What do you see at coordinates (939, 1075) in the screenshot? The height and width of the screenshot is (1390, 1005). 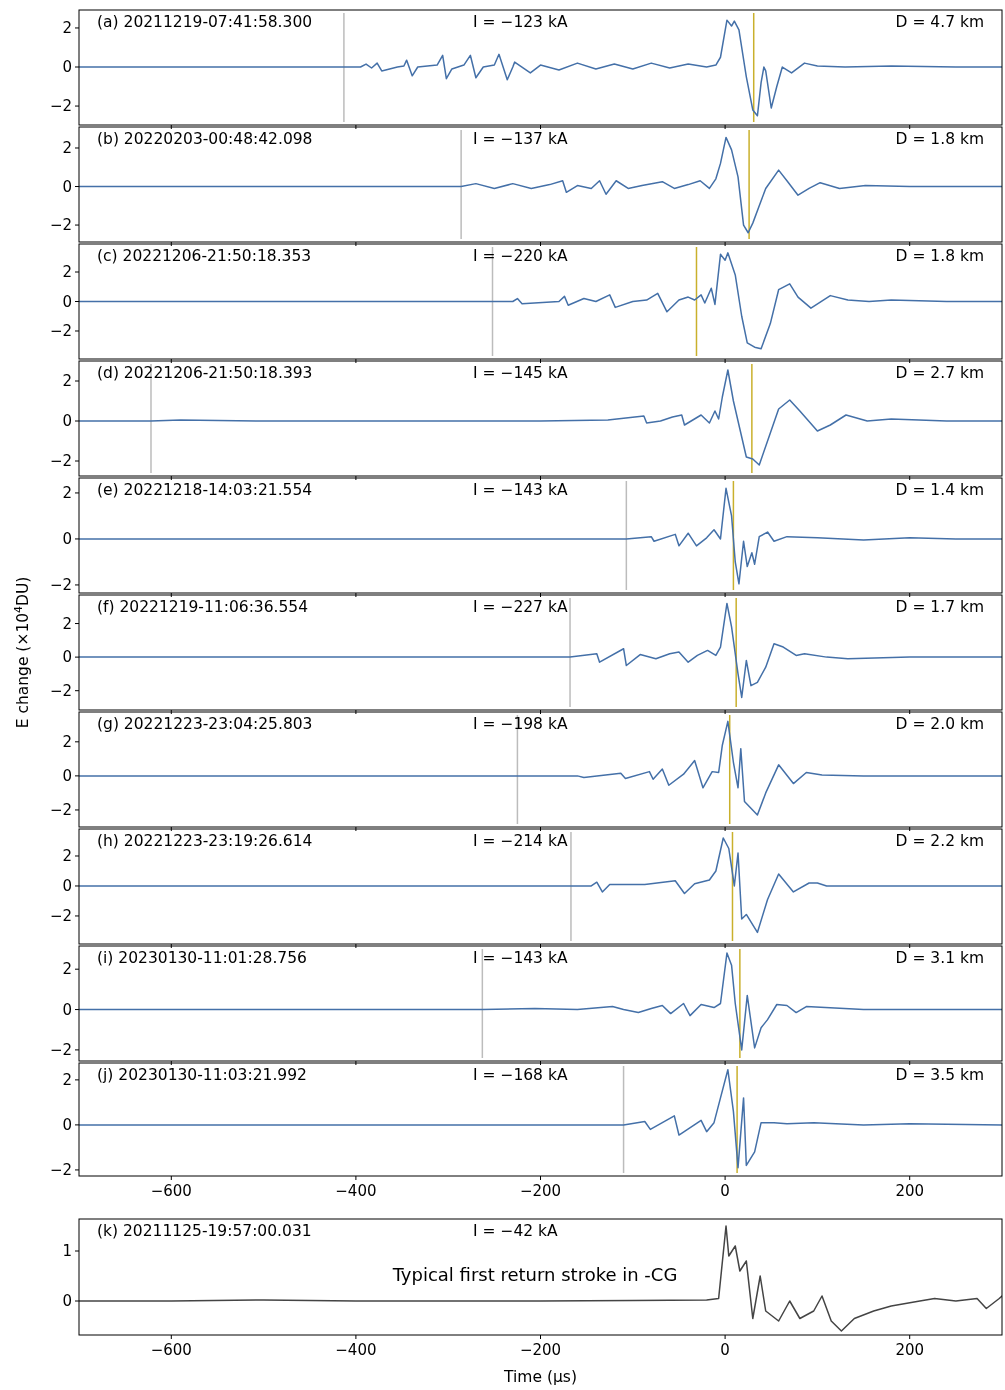 I see `annotation: D = 3.5 km` at bounding box center [939, 1075].